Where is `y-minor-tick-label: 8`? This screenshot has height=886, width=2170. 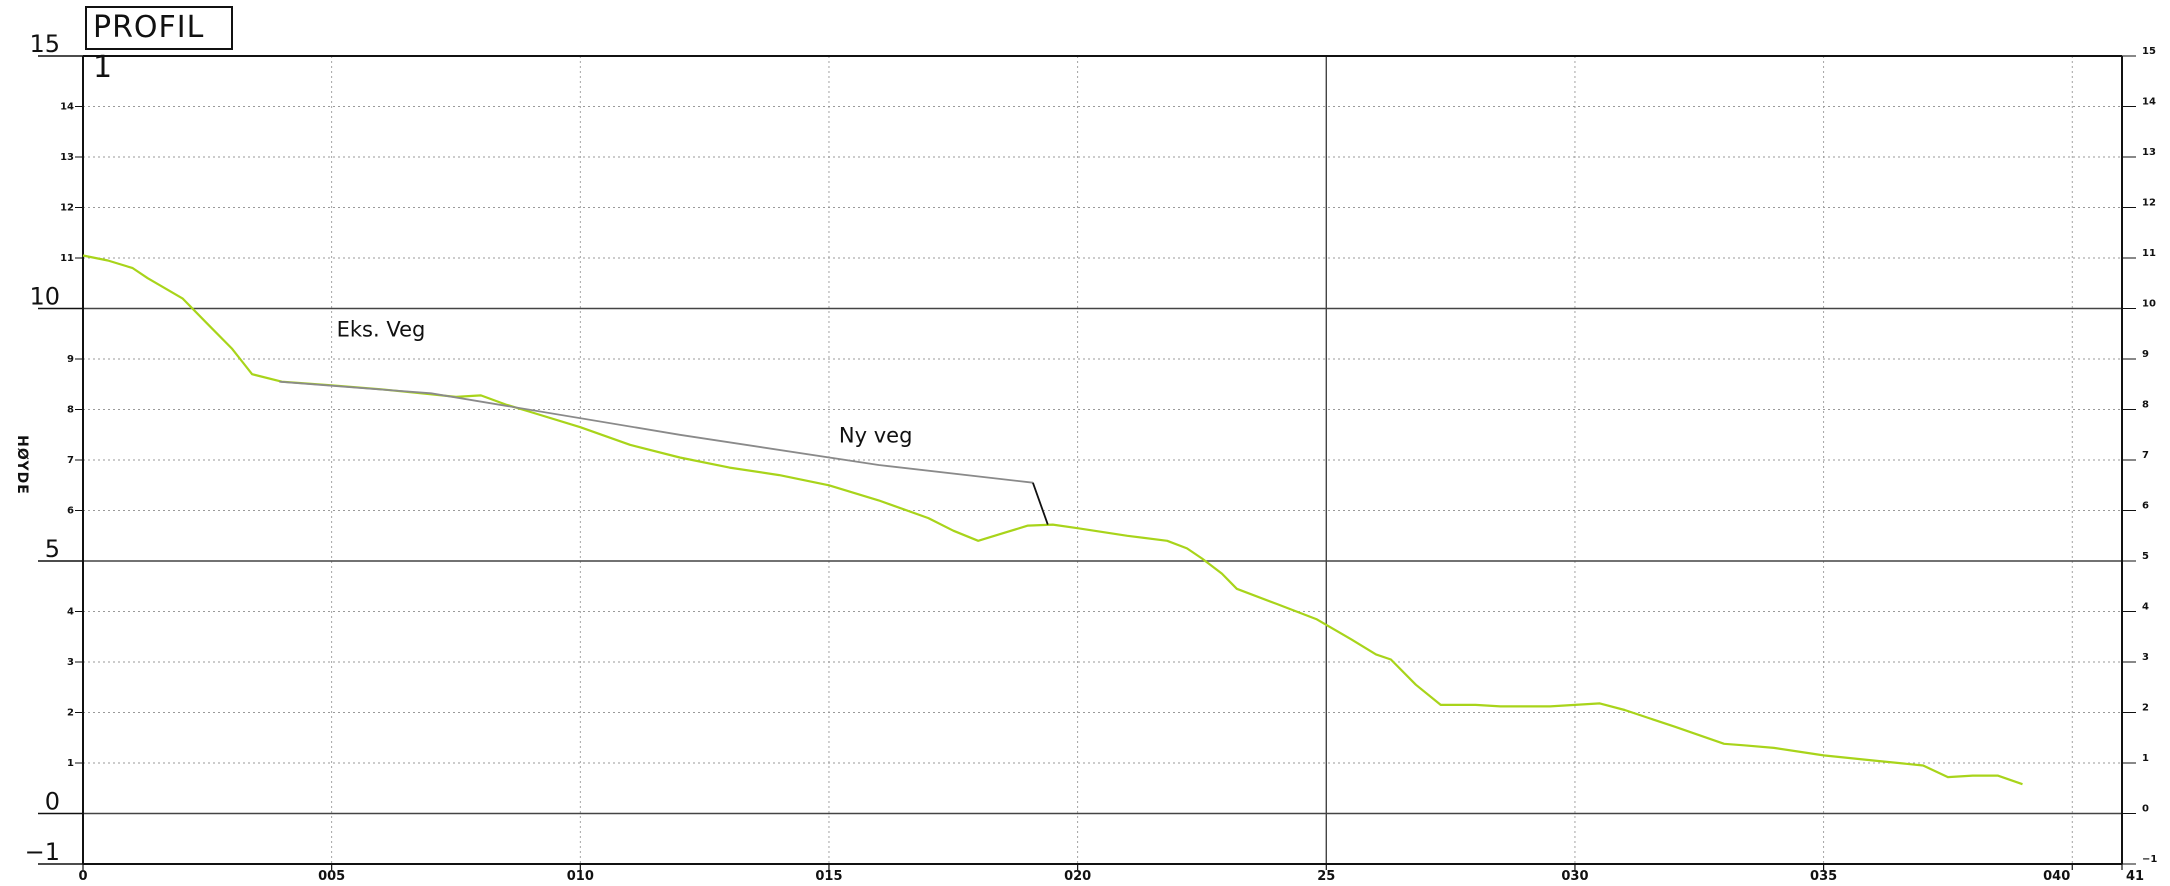 y-minor-tick-label: 8 is located at coordinates (70, 410).